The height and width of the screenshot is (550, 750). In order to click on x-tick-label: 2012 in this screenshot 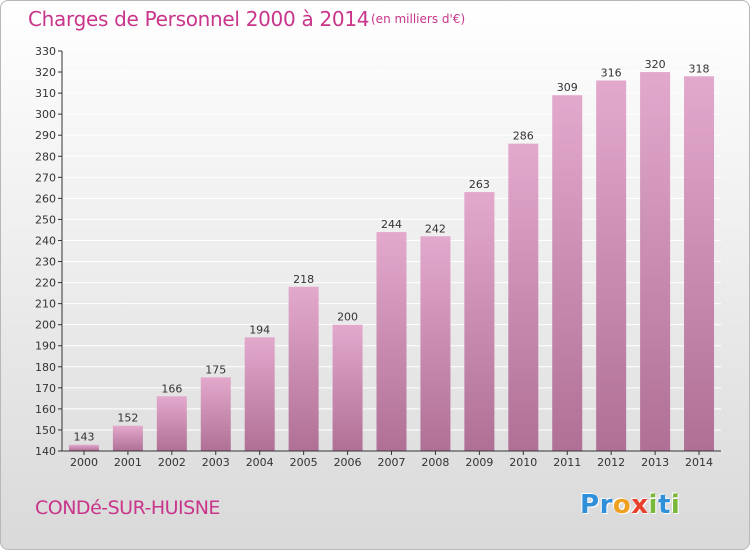, I will do `click(611, 462)`.